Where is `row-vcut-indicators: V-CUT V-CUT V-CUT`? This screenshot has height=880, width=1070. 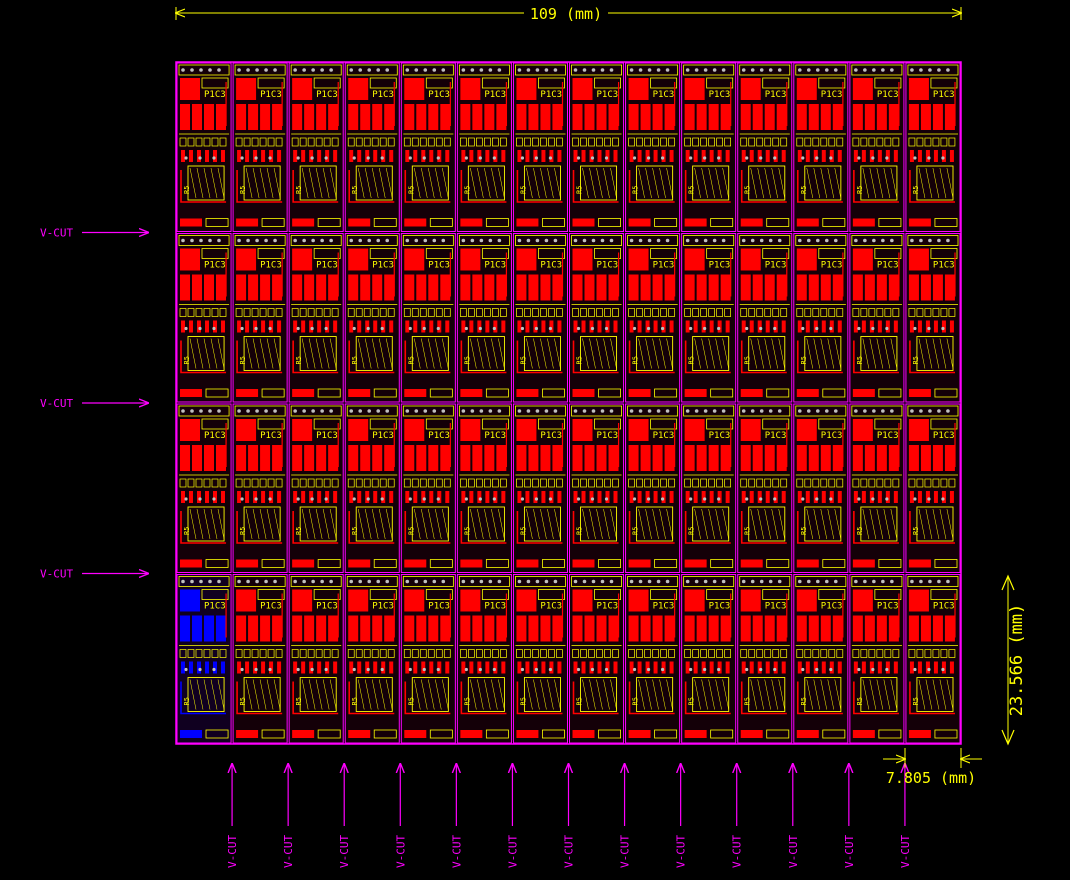
row-vcut-indicators: V-CUT V-CUT V-CUT is located at coordinates (94, 404).